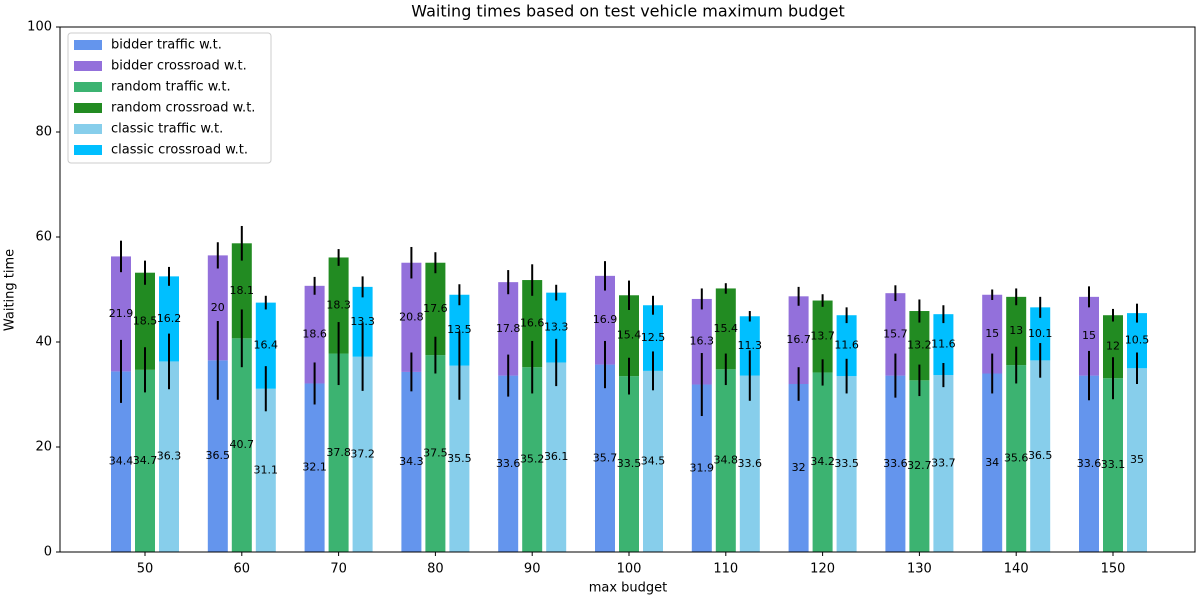 Image resolution: width=1200 pixels, height=600 pixels. I want to click on value-label: 17.6, so click(435, 308).